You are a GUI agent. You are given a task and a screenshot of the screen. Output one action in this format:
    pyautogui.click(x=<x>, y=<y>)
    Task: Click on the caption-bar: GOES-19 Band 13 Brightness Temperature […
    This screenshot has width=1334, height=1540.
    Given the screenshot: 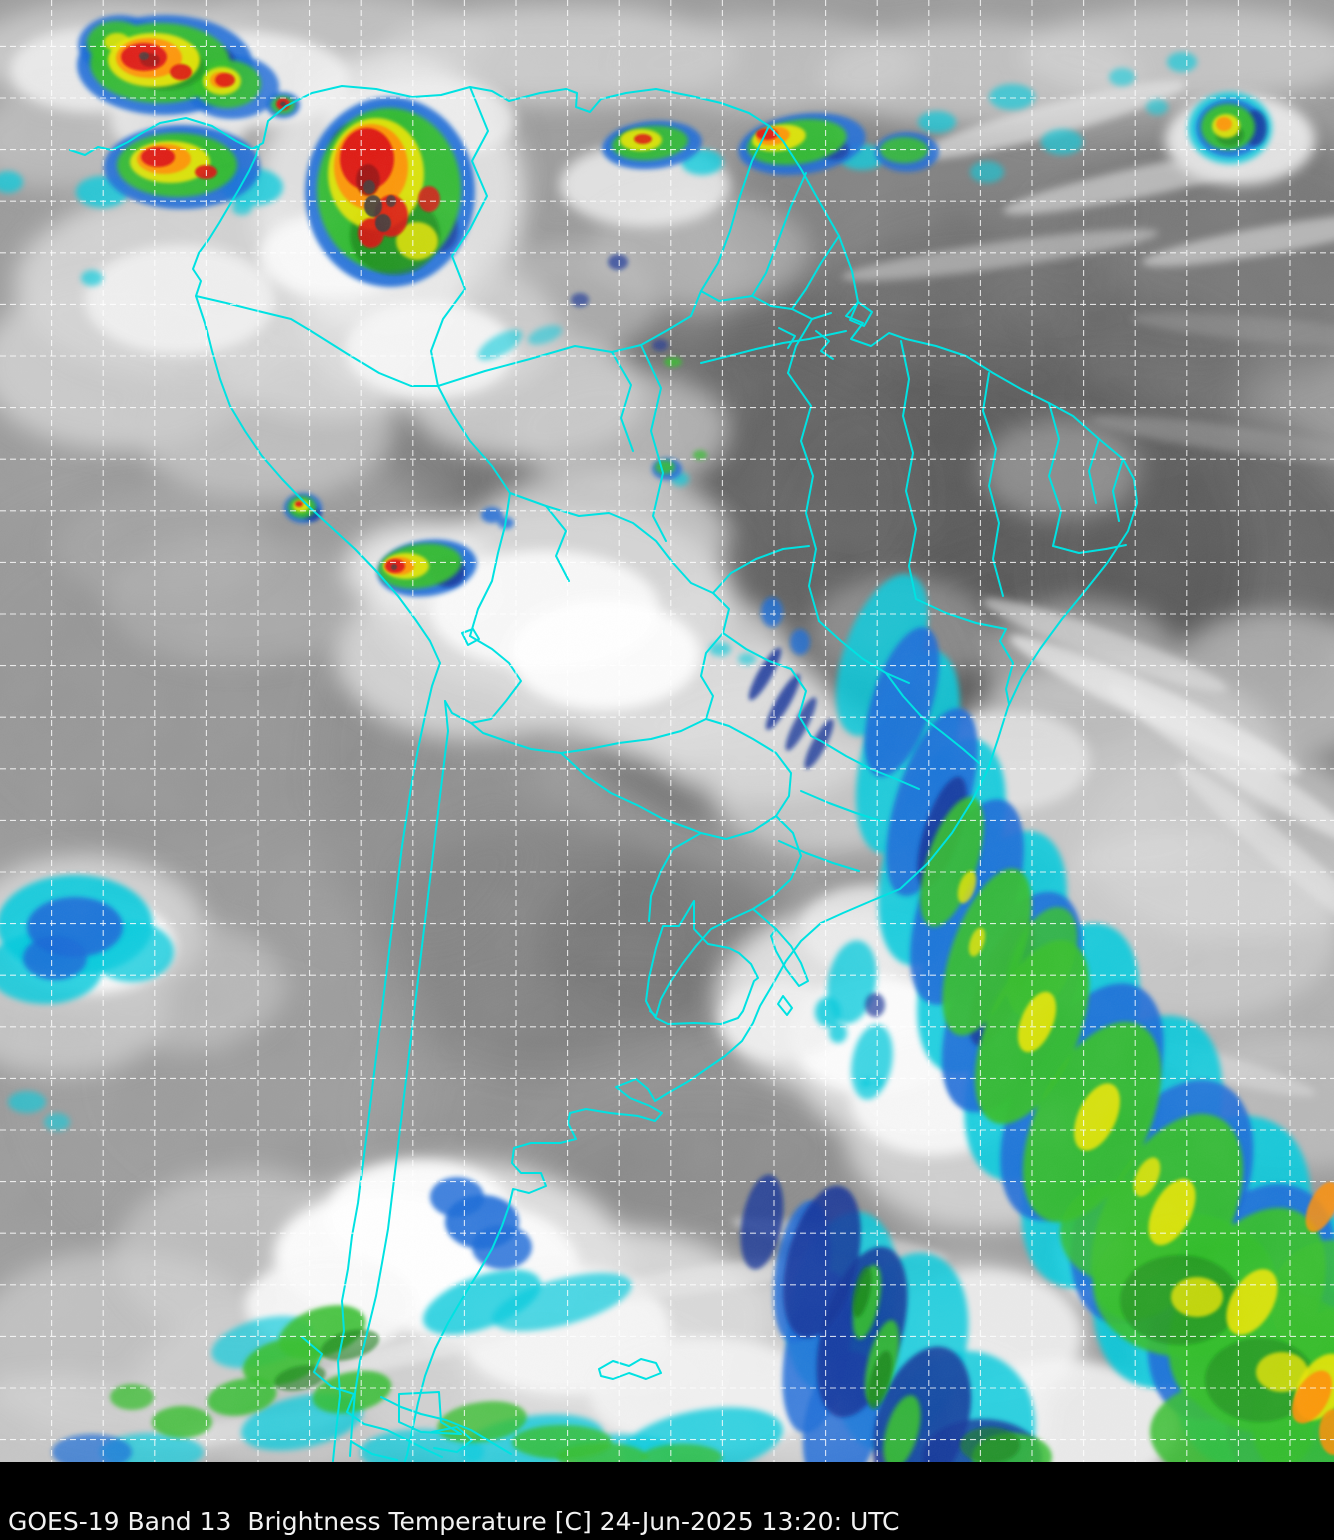 What is the action you would take?
    pyautogui.click(x=667, y=1501)
    